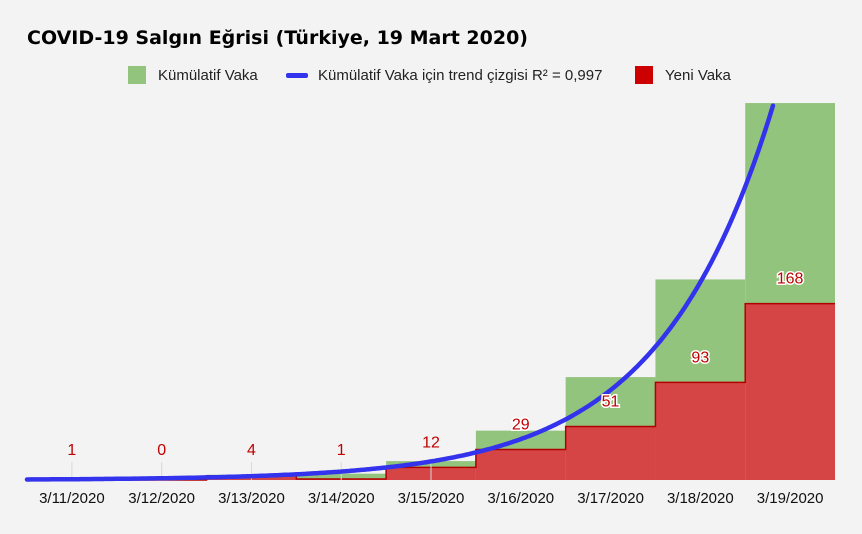 The image size is (862, 534). I want to click on x-tick-label: 3/12/2020, so click(161, 498).